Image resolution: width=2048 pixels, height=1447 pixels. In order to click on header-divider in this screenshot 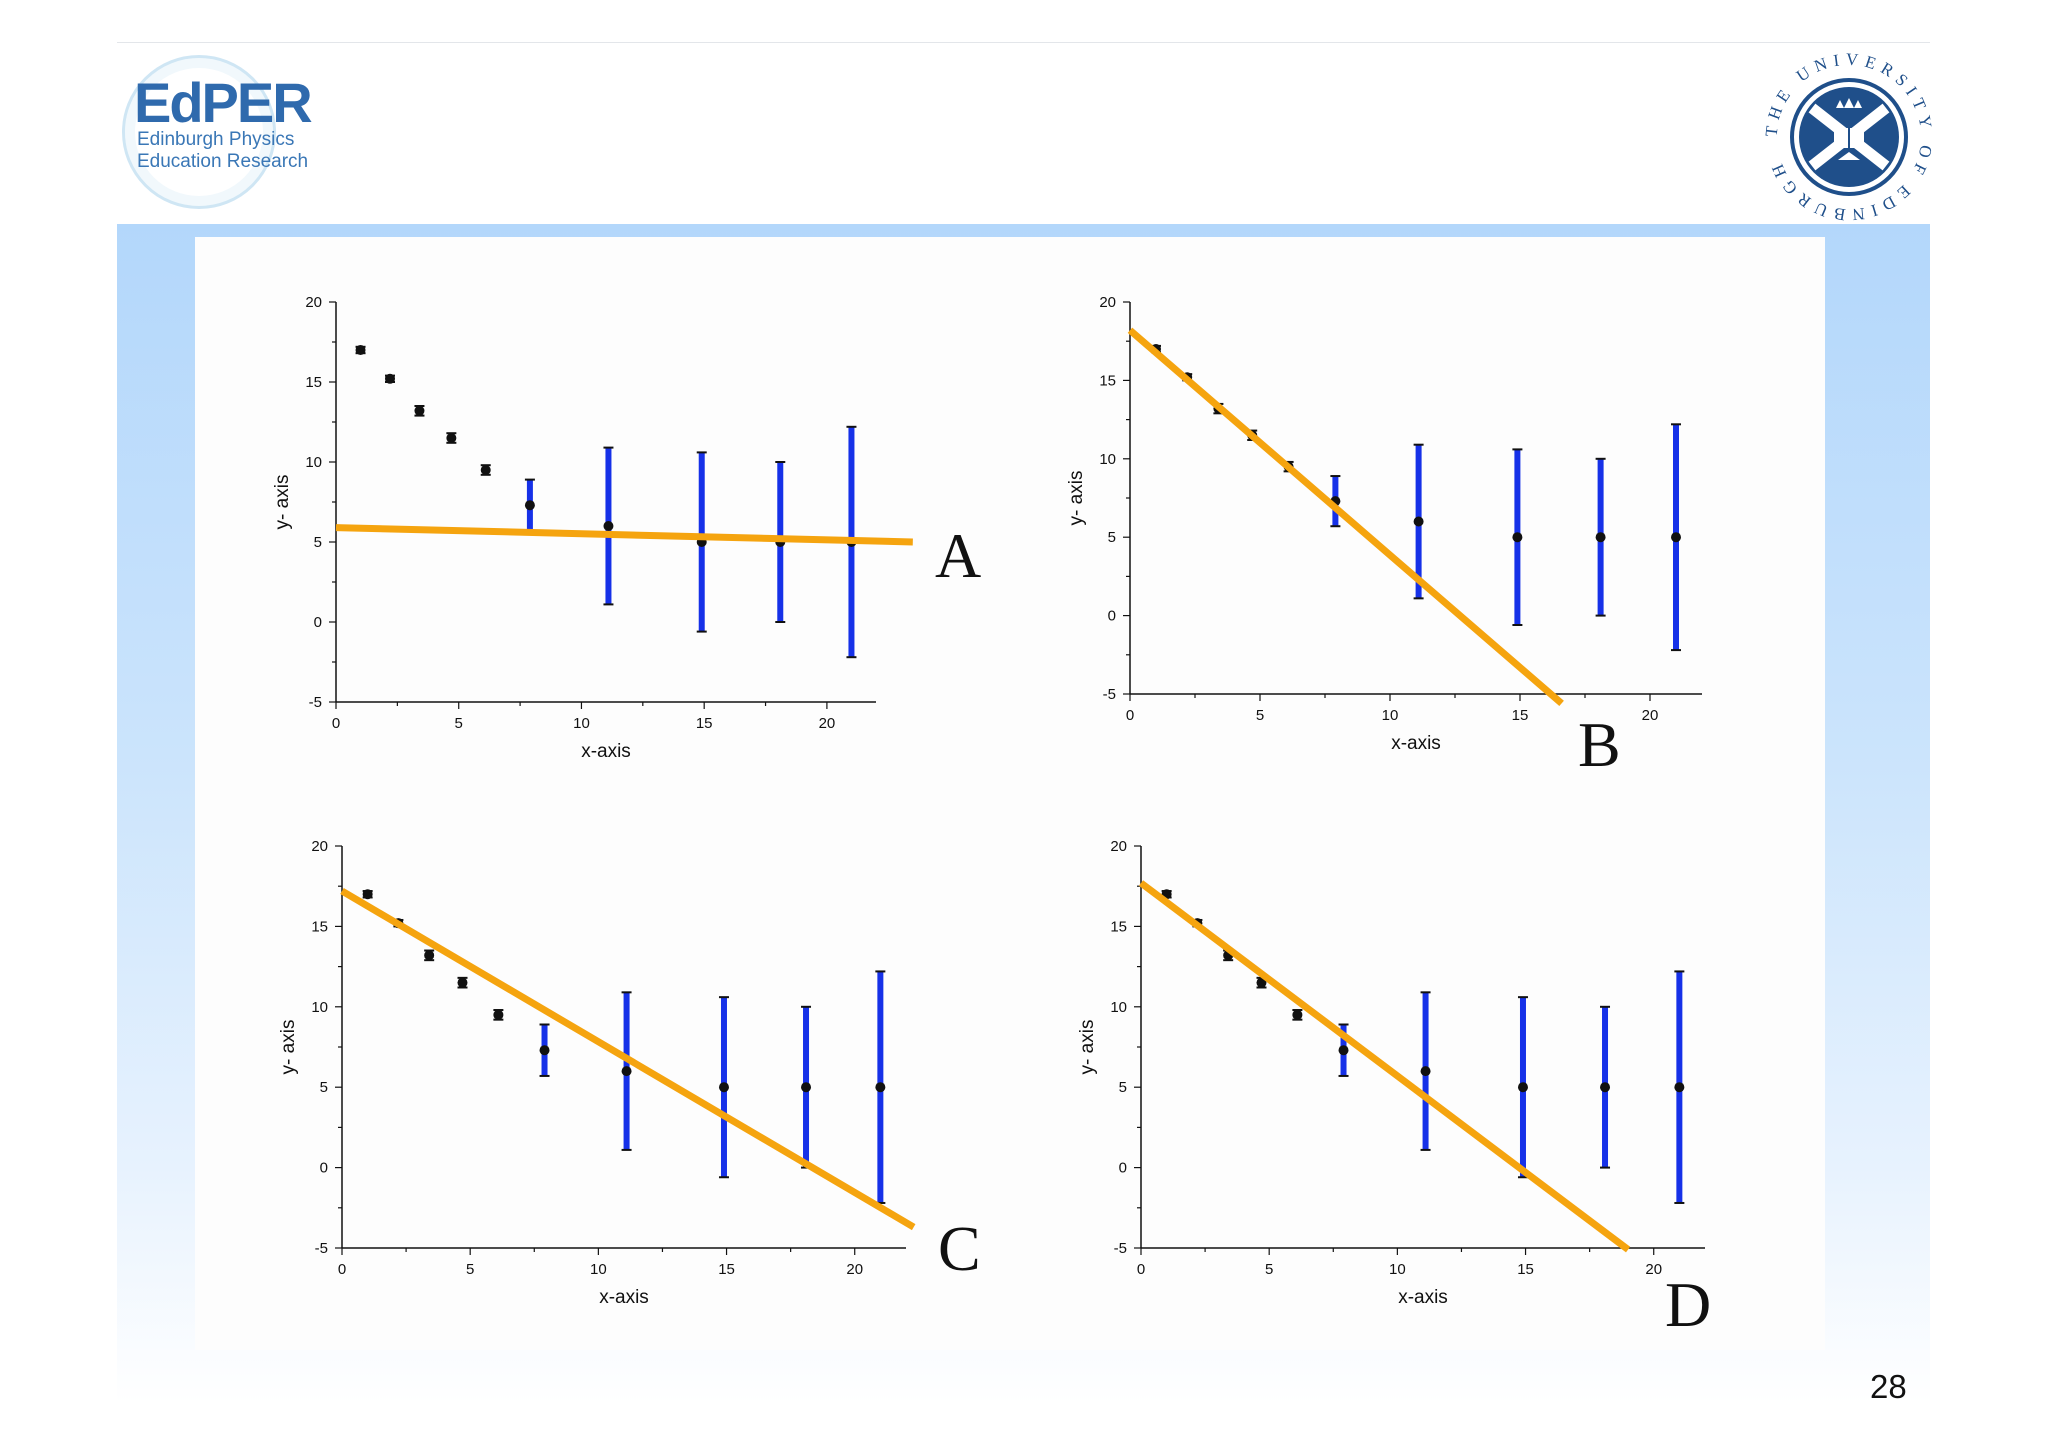, I will do `click(1023, 42)`.